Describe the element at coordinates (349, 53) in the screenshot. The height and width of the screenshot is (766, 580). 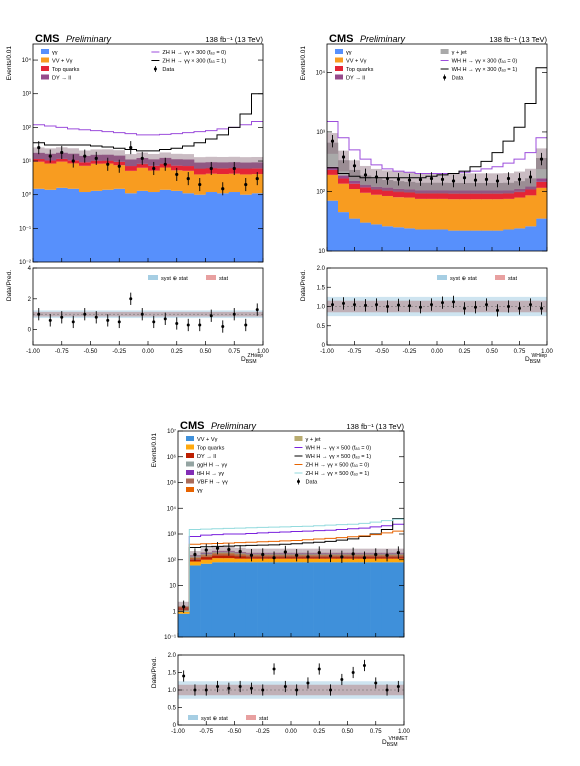
I see `legend-label-1: γγ` at that location.